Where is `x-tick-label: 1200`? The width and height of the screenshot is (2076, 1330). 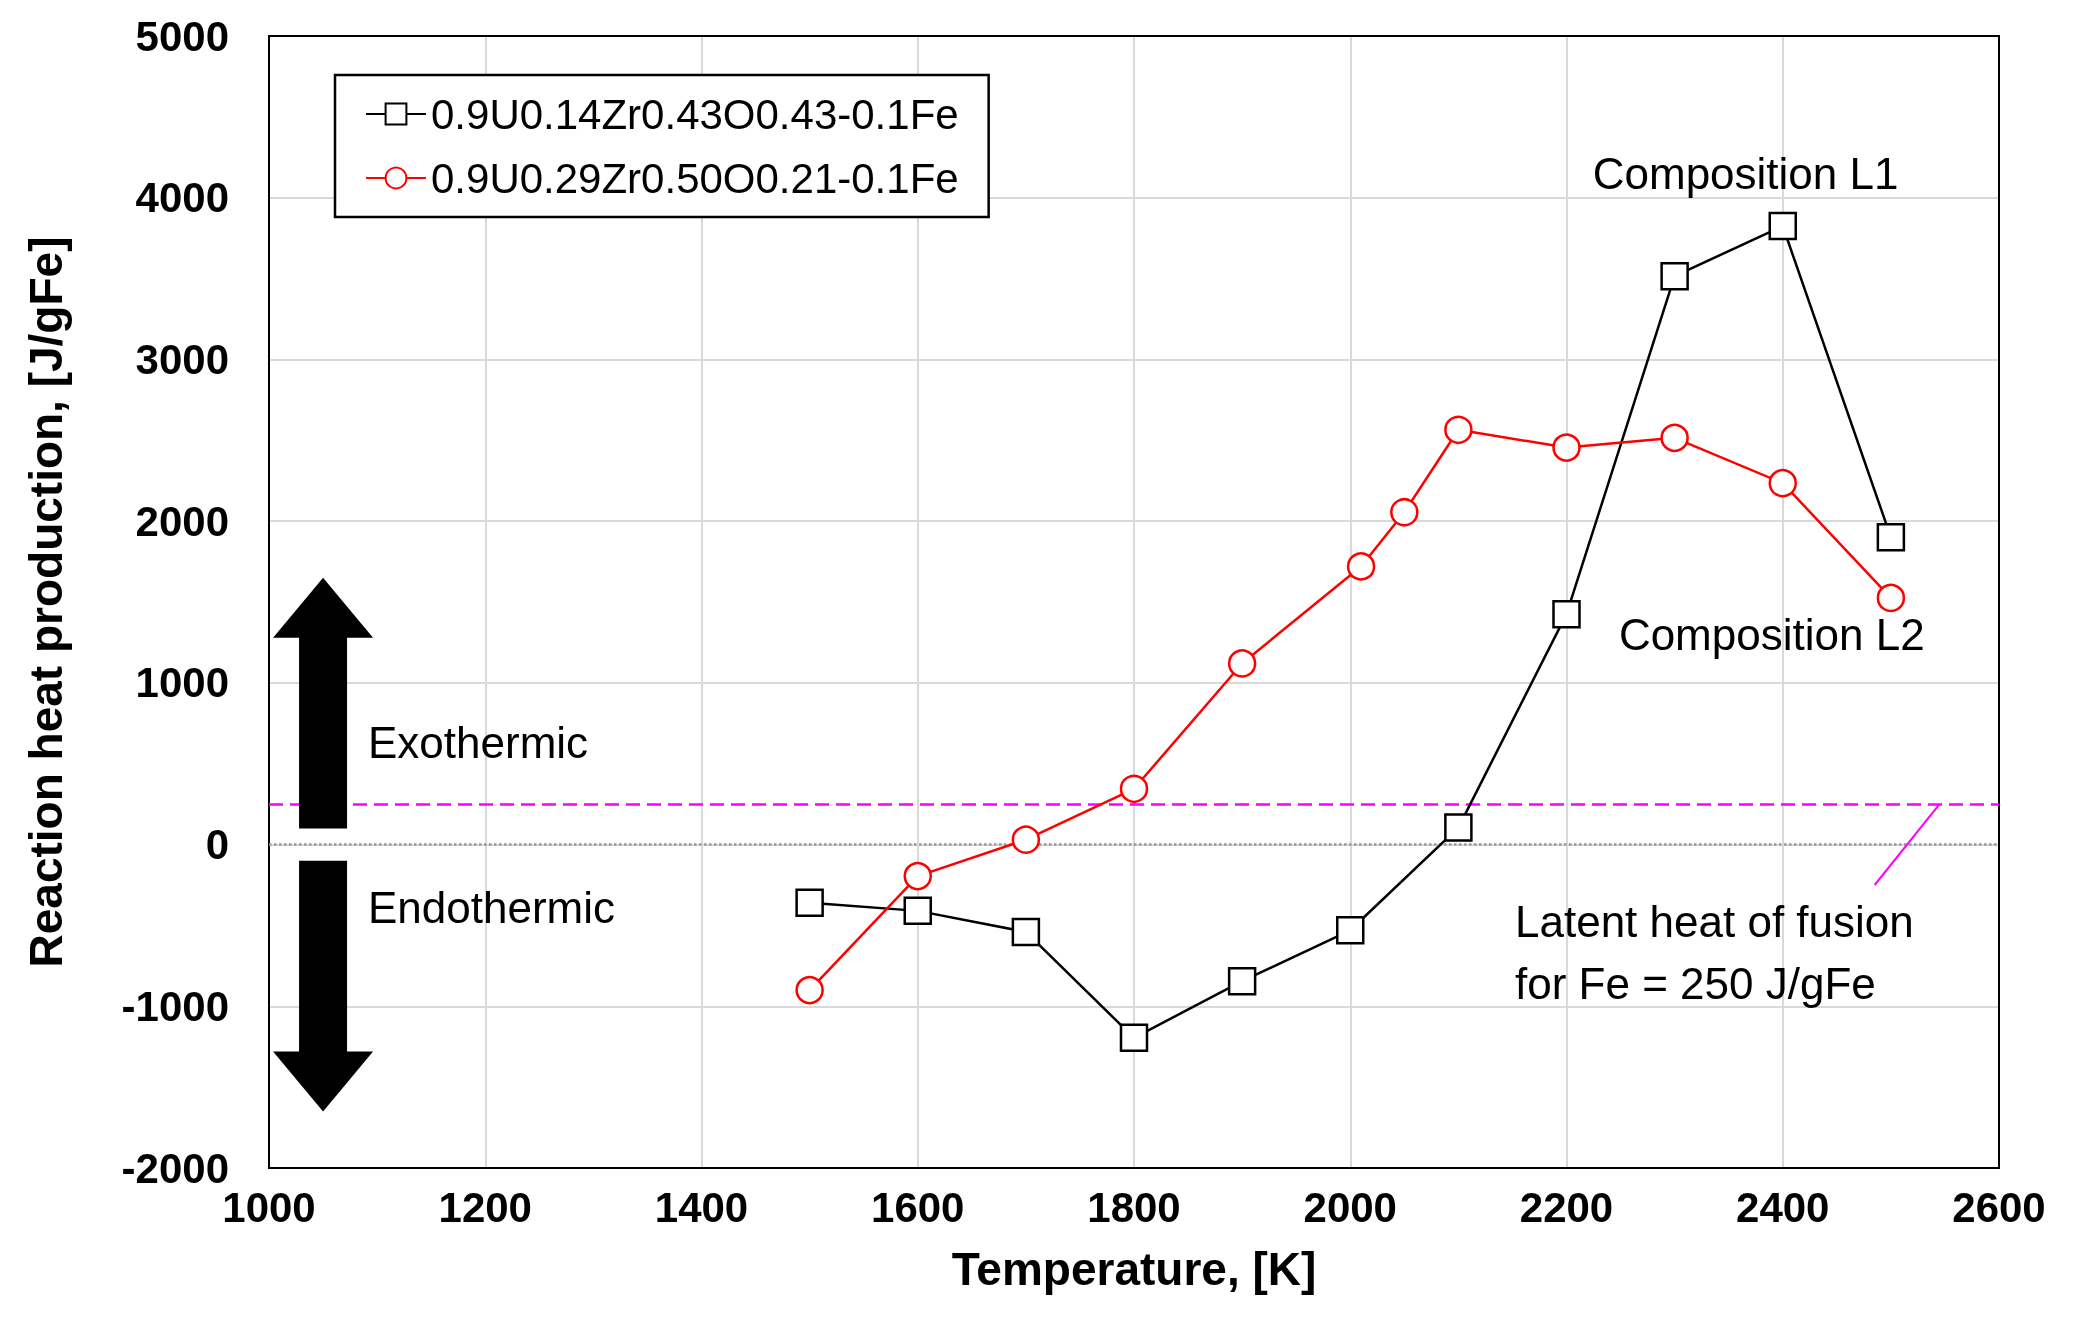
x-tick-label: 1200 is located at coordinates (485, 1207).